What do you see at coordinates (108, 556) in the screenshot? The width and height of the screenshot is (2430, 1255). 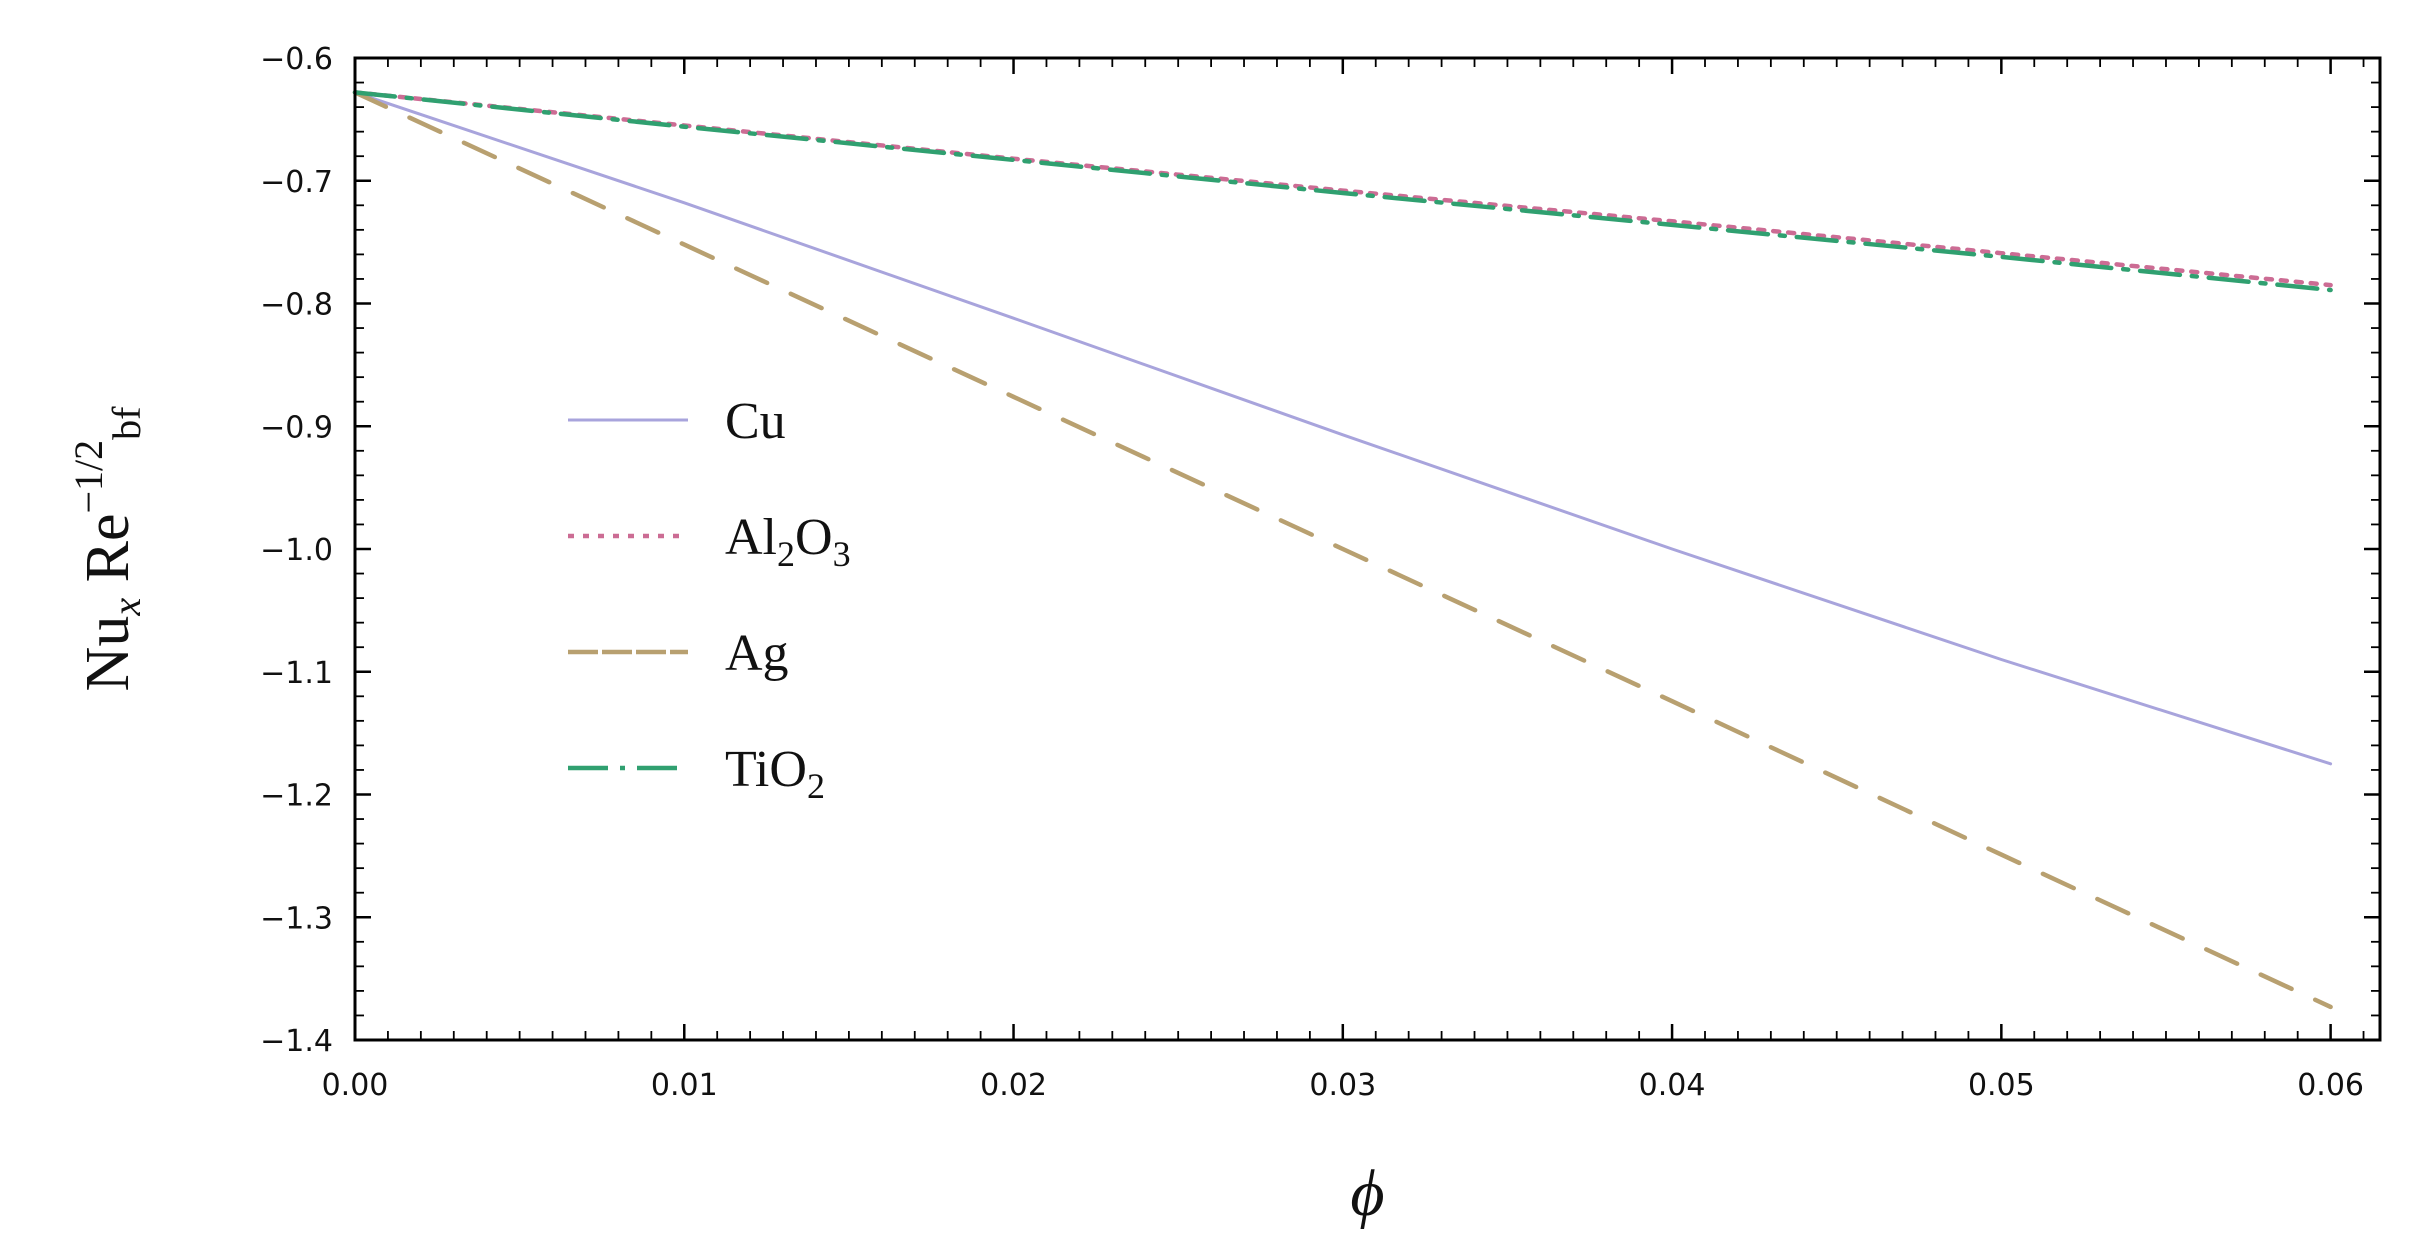 I see `y-axis-title-mid: Re` at bounding box center [108, 556].